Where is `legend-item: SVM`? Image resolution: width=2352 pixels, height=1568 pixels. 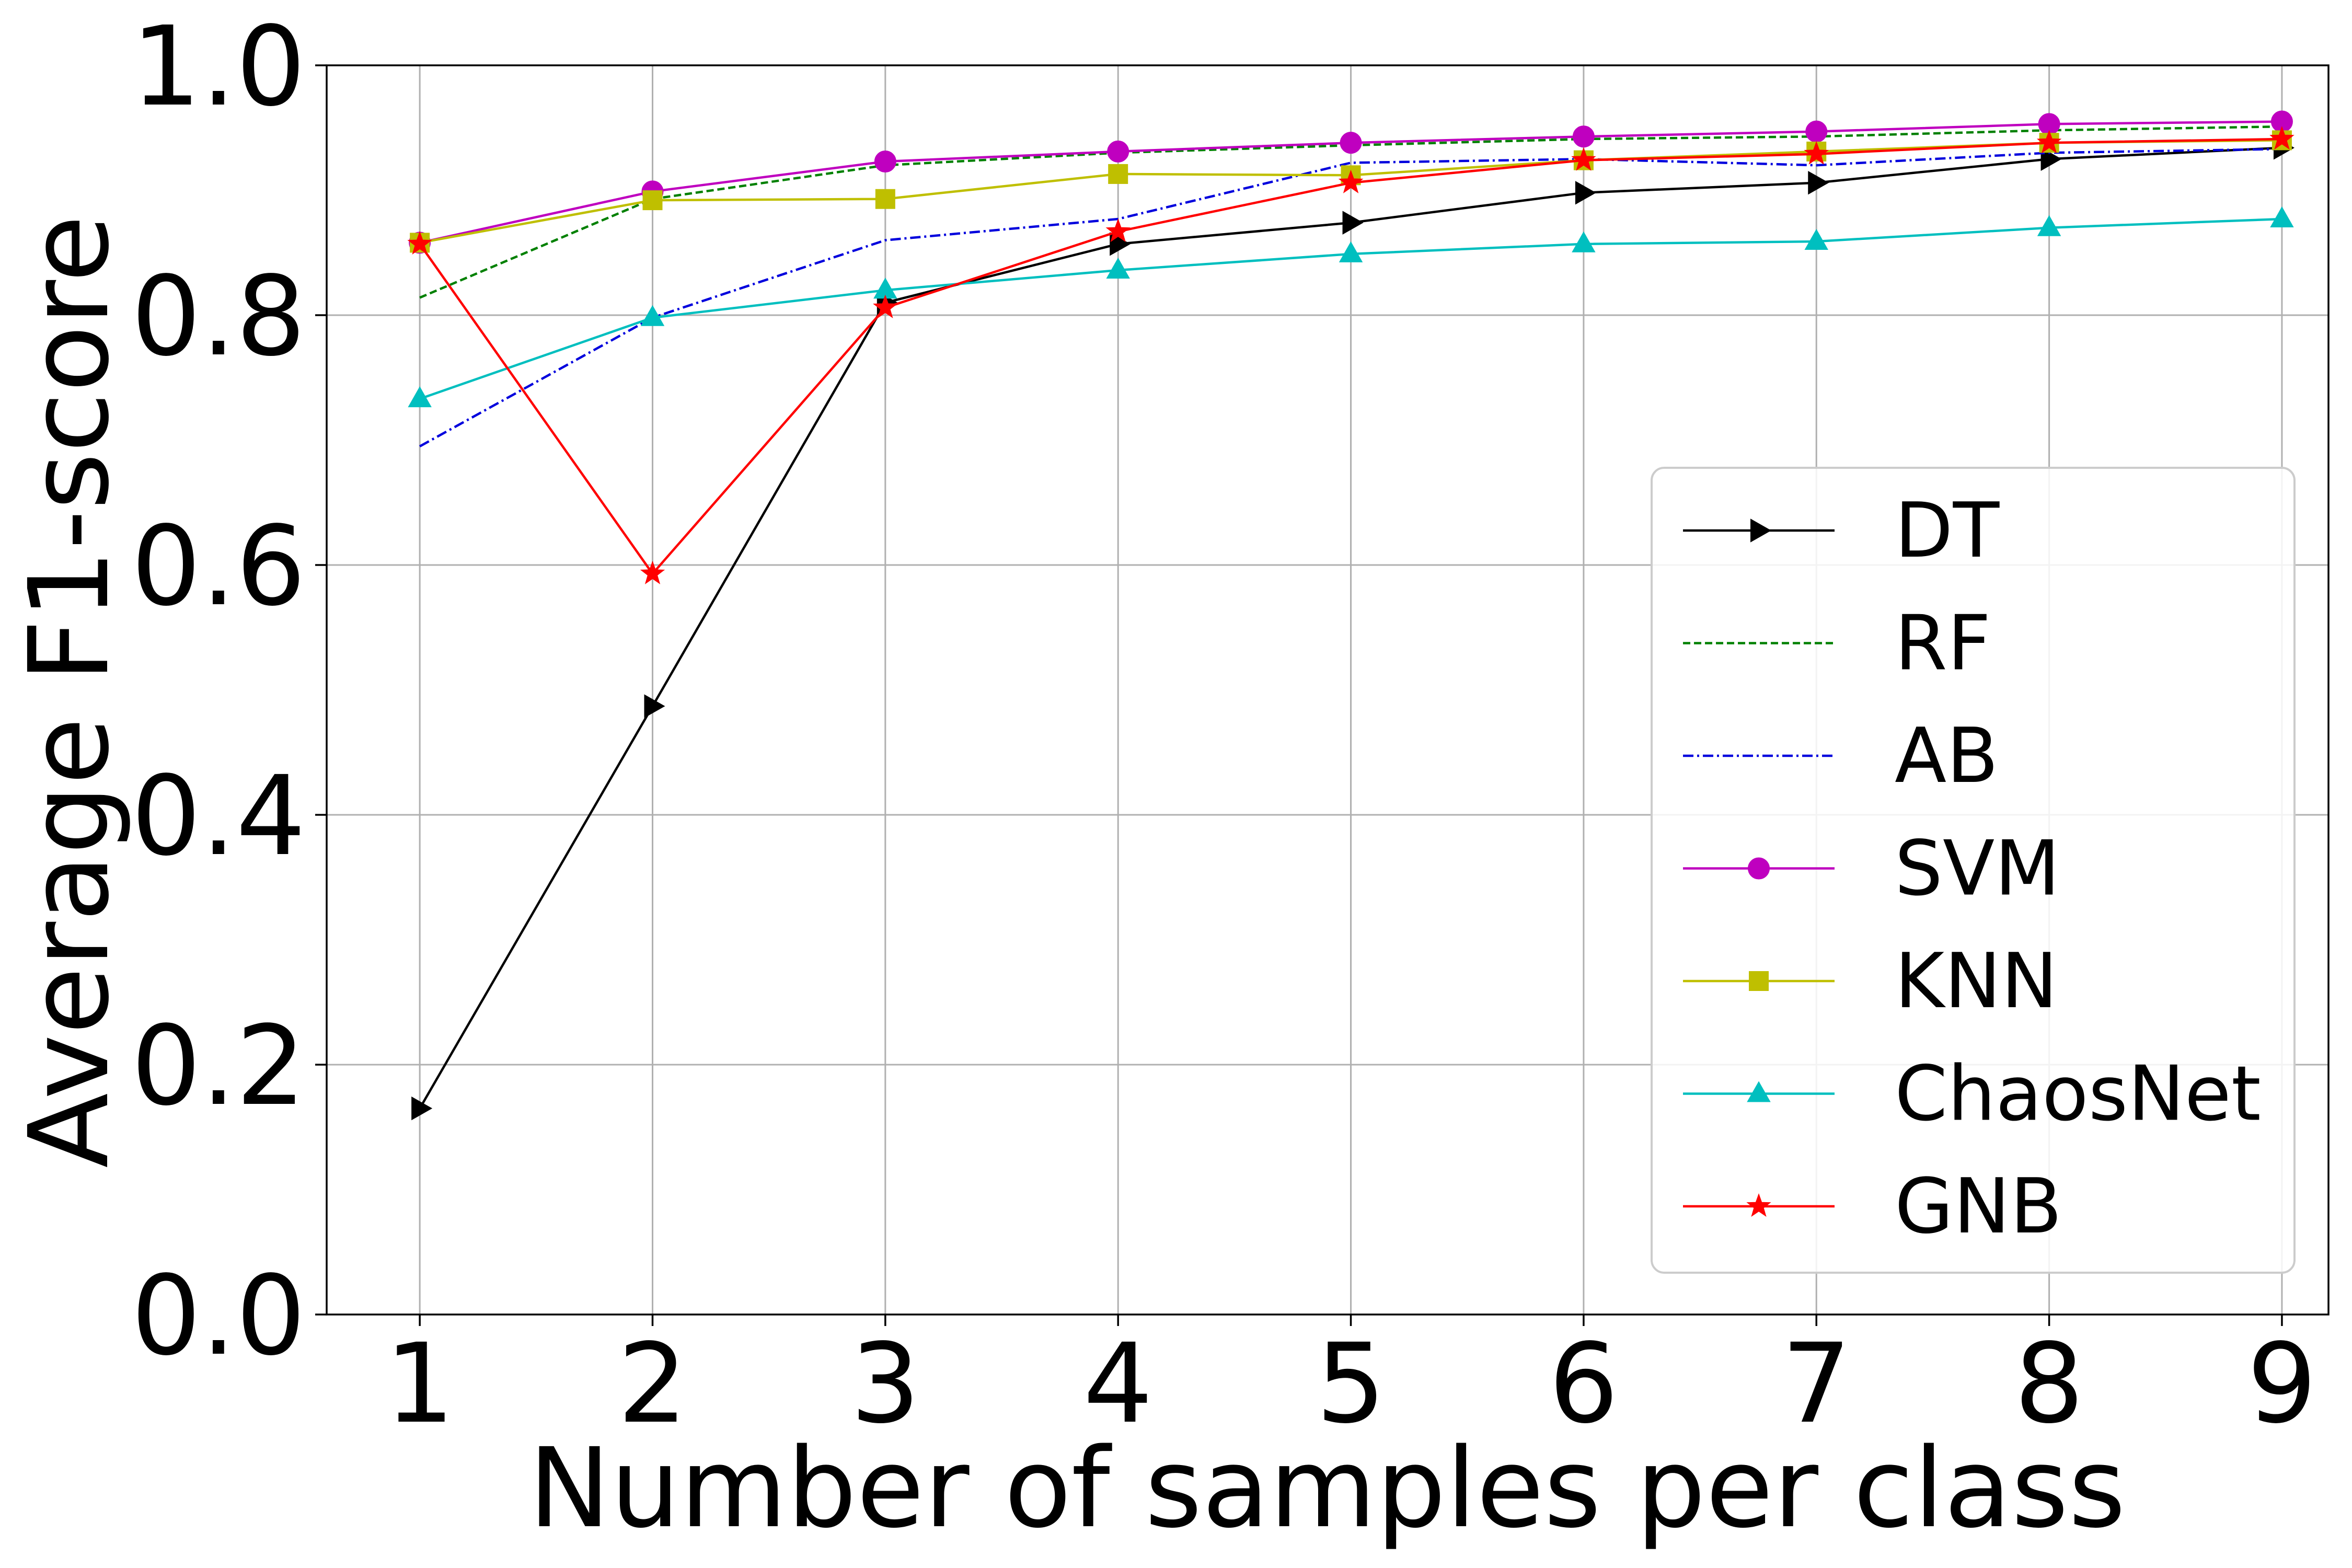
legend-item: SVM is located at coordinates (1871, 869).